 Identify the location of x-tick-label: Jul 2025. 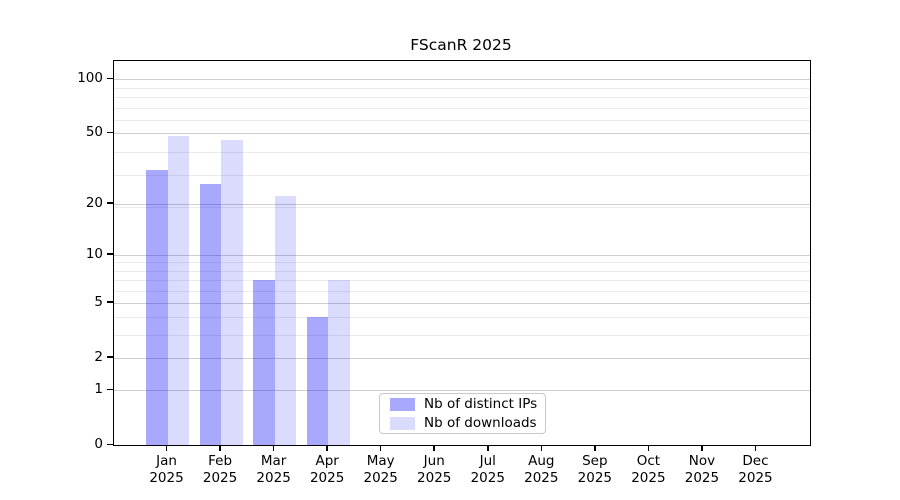
(487, 469).